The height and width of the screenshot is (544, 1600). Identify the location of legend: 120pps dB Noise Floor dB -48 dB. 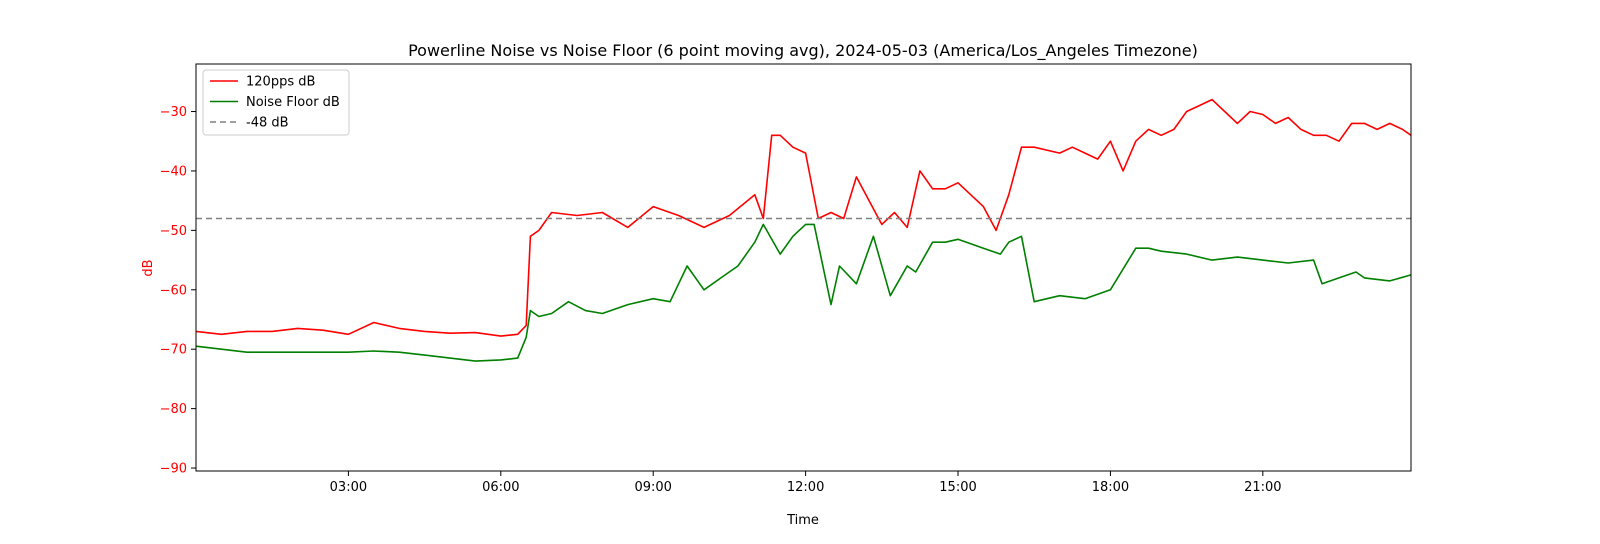
(276, 102).